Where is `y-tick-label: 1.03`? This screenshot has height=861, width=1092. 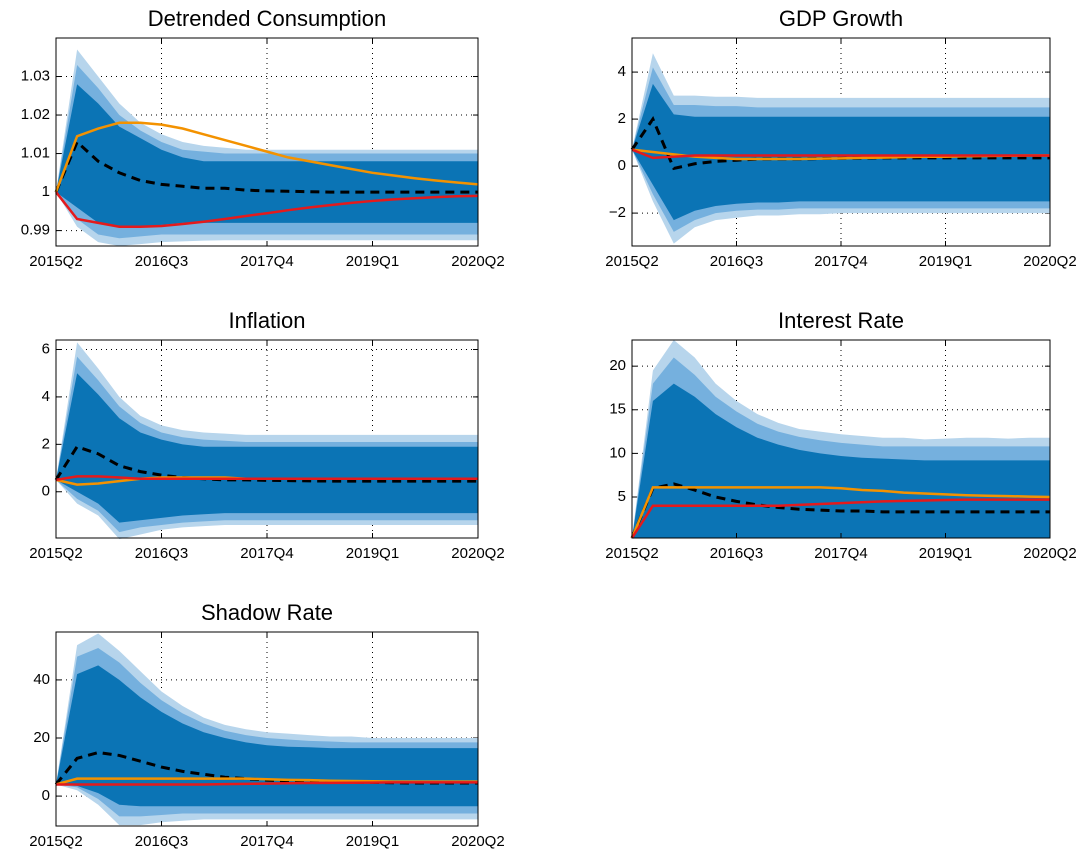 y-tick-label: 1.03 is located at coordinates (35, 75).